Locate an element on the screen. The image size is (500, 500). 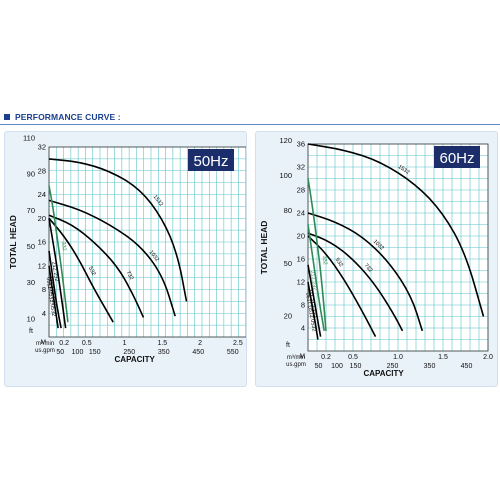
y-tick-label-m: 16 is located at coordinates (301, 259).